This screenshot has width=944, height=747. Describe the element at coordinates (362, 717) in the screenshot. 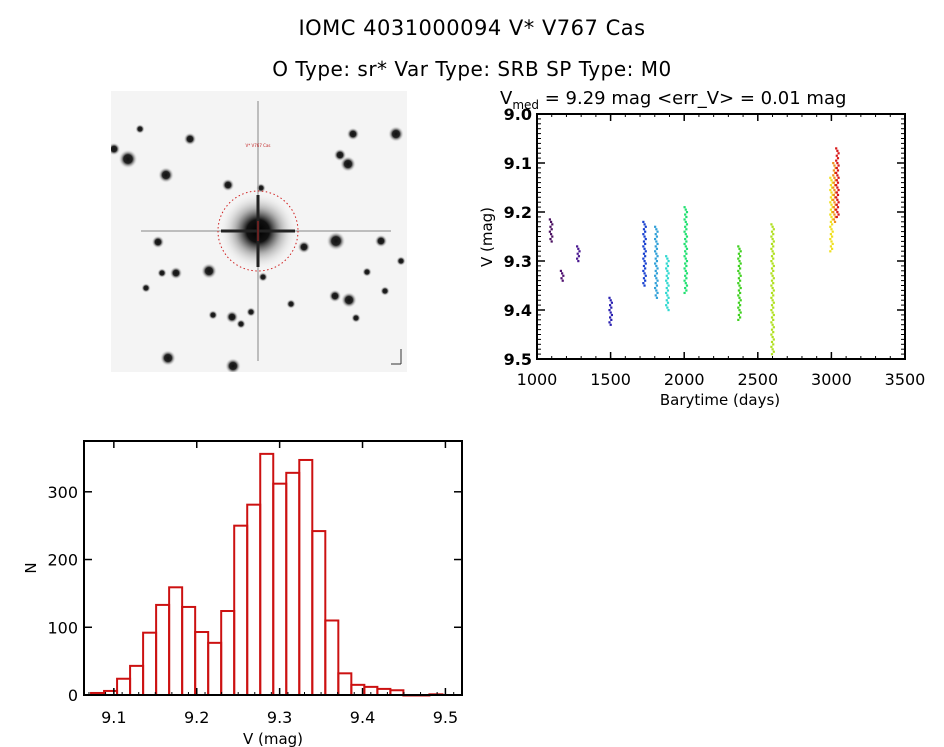

I see `x-tick-label: 9.4` at that location.